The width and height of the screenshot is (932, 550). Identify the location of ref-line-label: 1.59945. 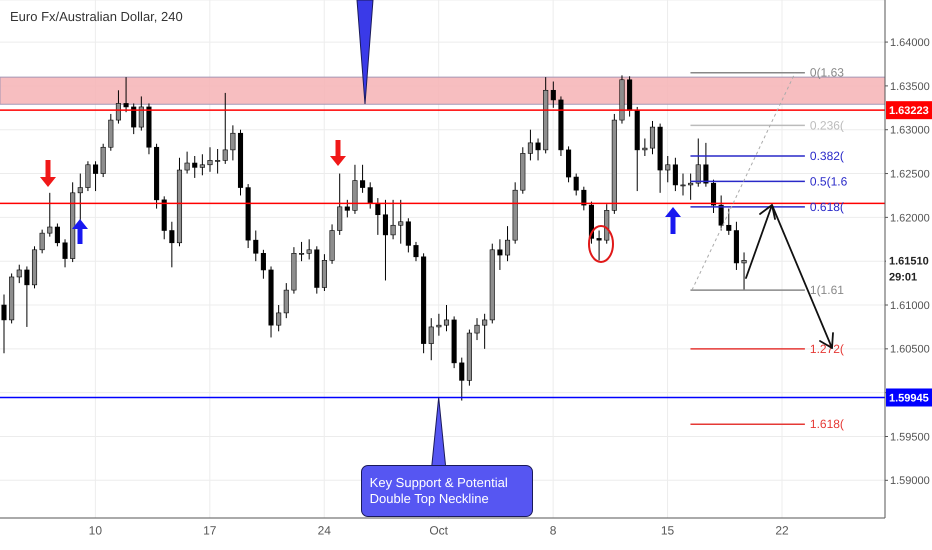
(909, 398).